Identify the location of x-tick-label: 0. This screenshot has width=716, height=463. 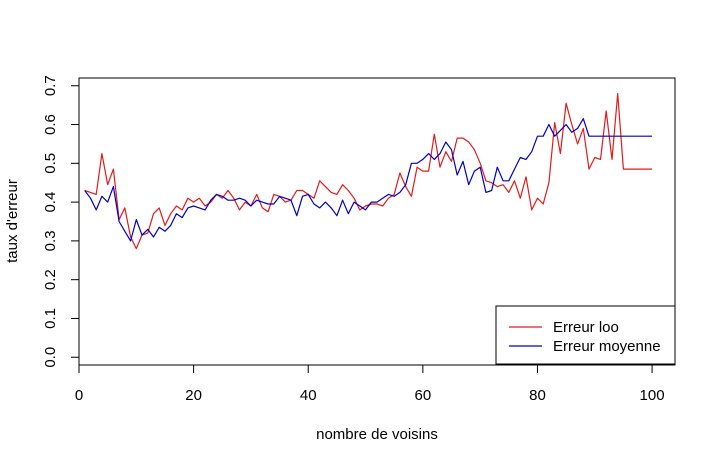
(79, 395).